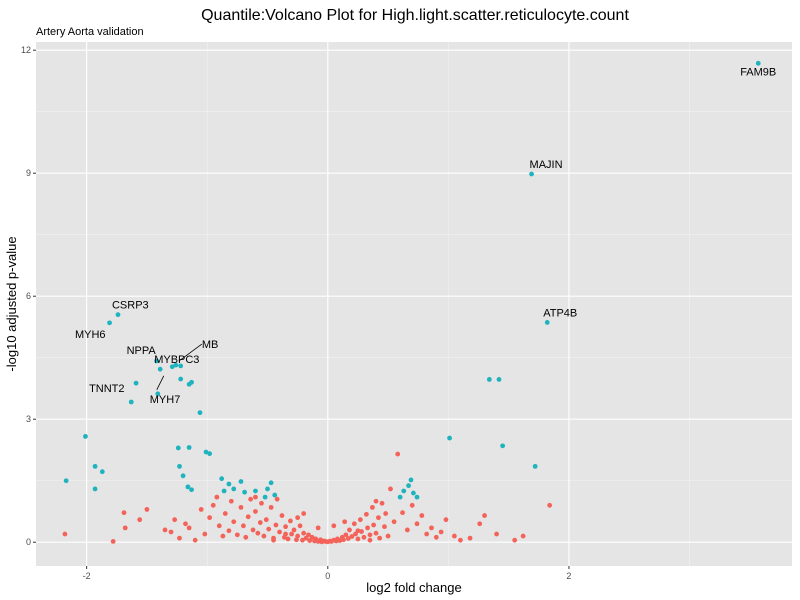  I want to click on gene-label: CSRP3, so click(130, 306).